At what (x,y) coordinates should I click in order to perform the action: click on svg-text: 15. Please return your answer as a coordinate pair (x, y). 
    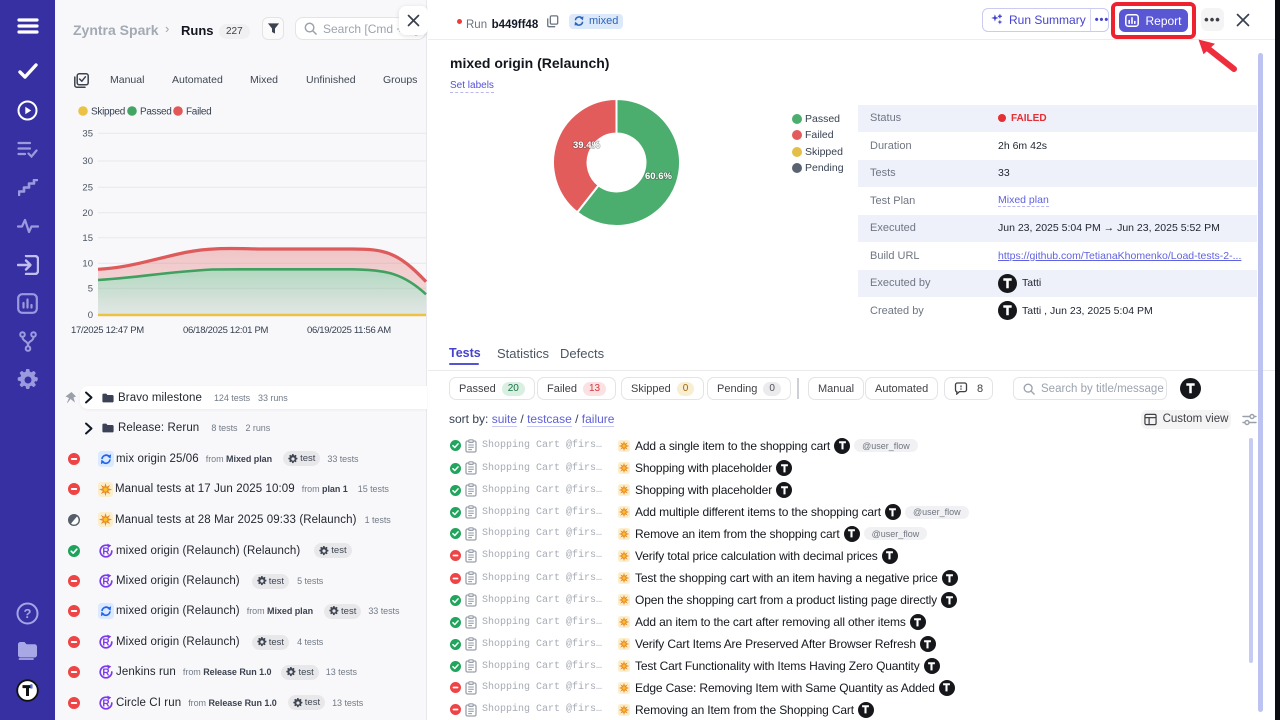
    Looking at the image, I should click on (87, 238).